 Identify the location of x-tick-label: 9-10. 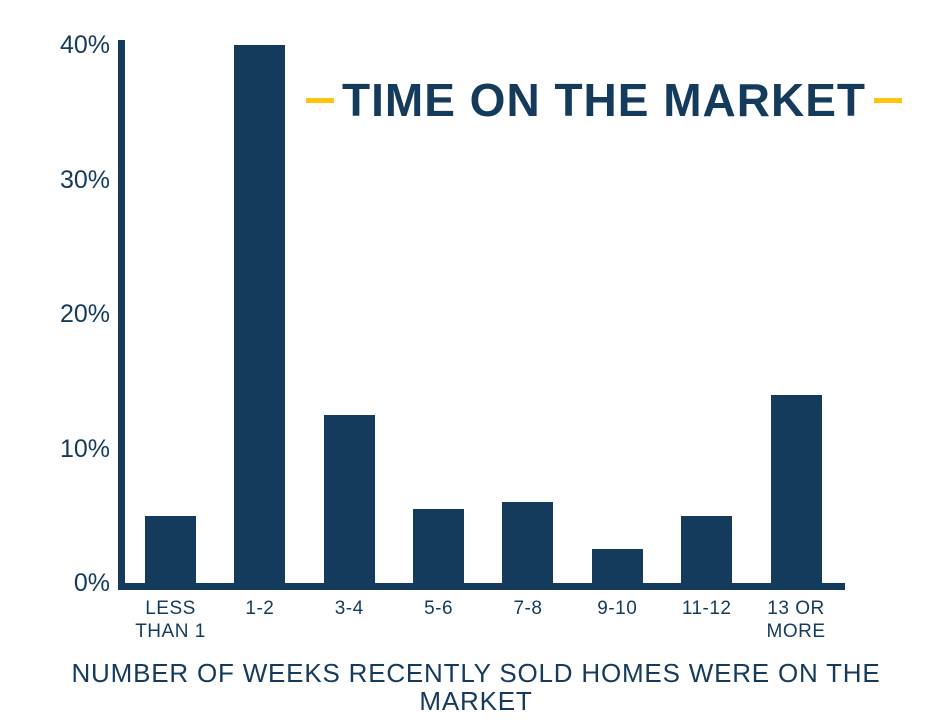
(617, 608).